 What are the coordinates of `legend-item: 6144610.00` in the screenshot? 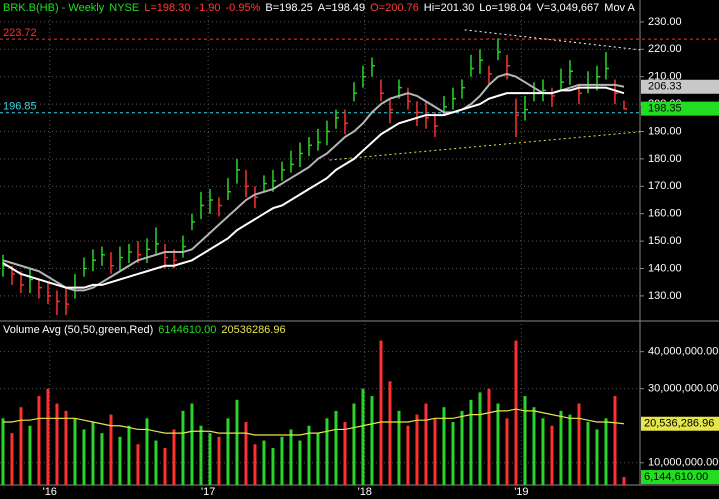 It's located at (187, 330).